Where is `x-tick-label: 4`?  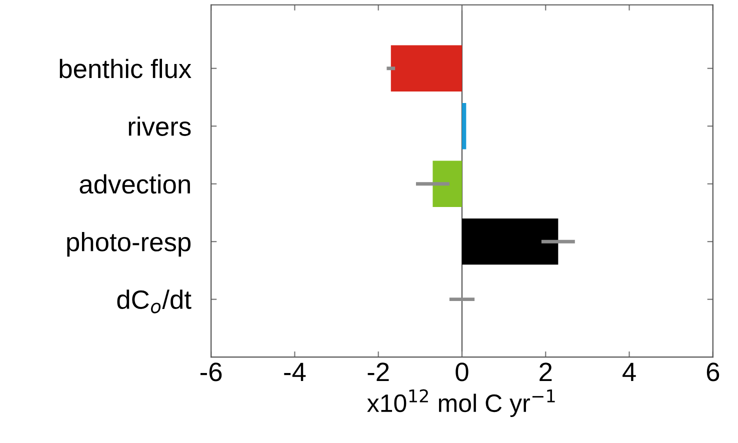
x-tick-label: 4 is located at coordinates (629, 372).